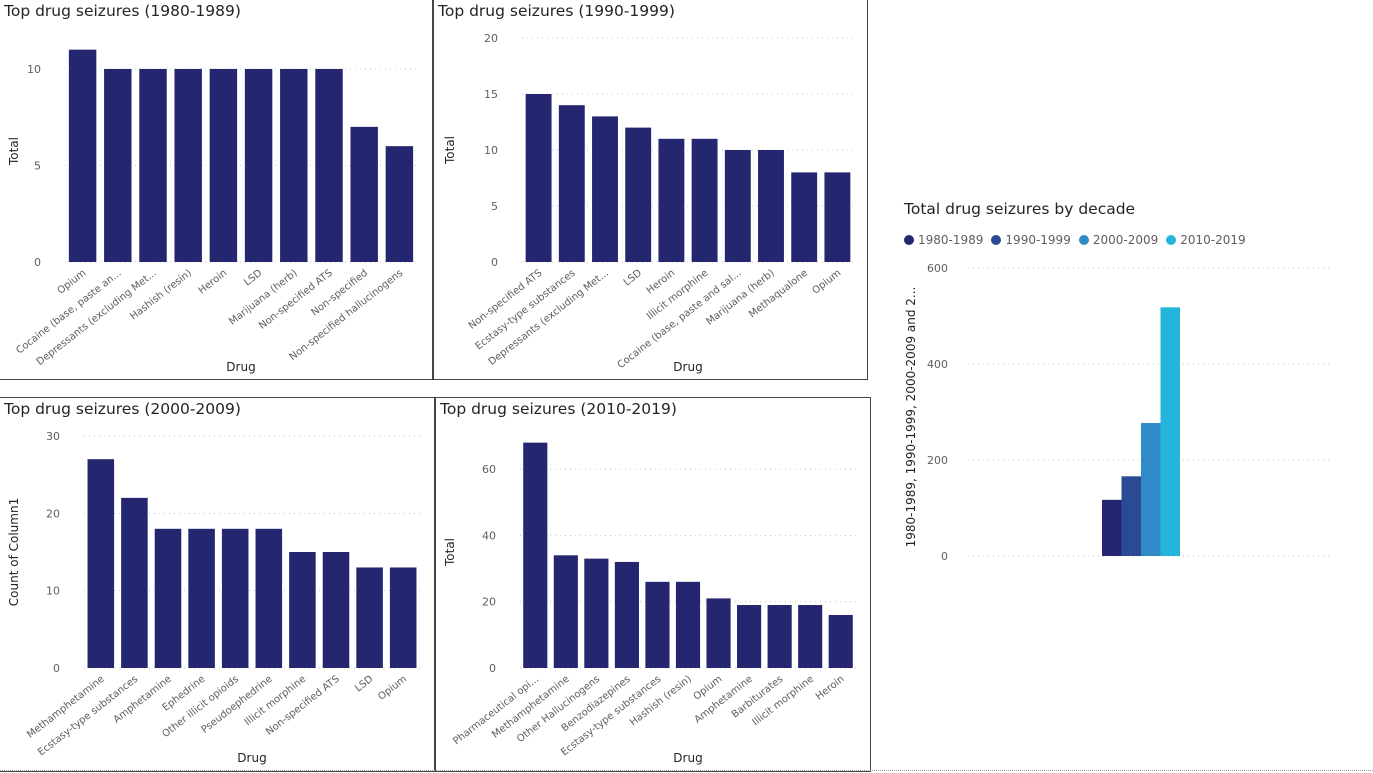 The width and height of the screenshot is (1373, 773). Describe the element at coordinates (161, 295) in the screenshot. I see `x-tick-label: Hashish (resin)` at that location.